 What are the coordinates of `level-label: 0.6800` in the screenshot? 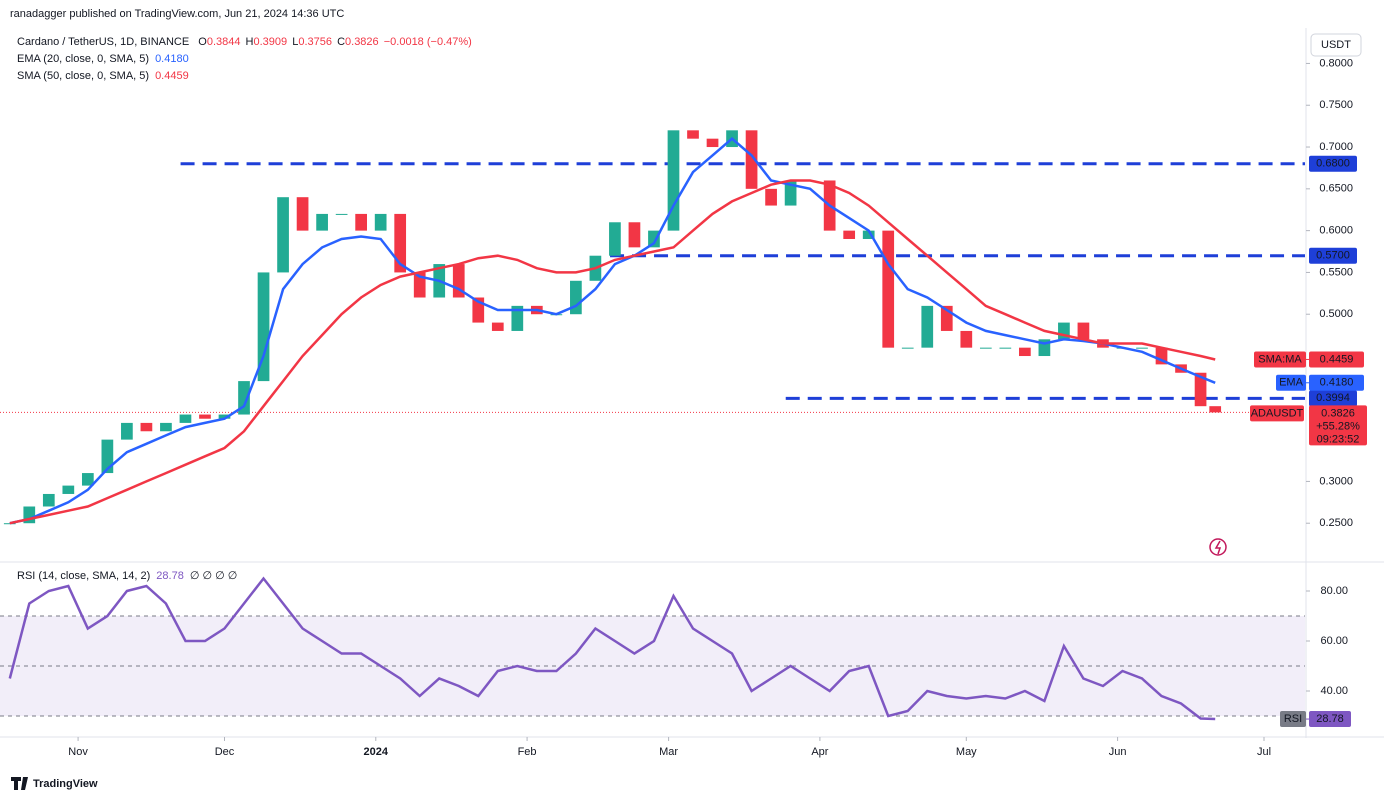 It's located at (1333, 164).